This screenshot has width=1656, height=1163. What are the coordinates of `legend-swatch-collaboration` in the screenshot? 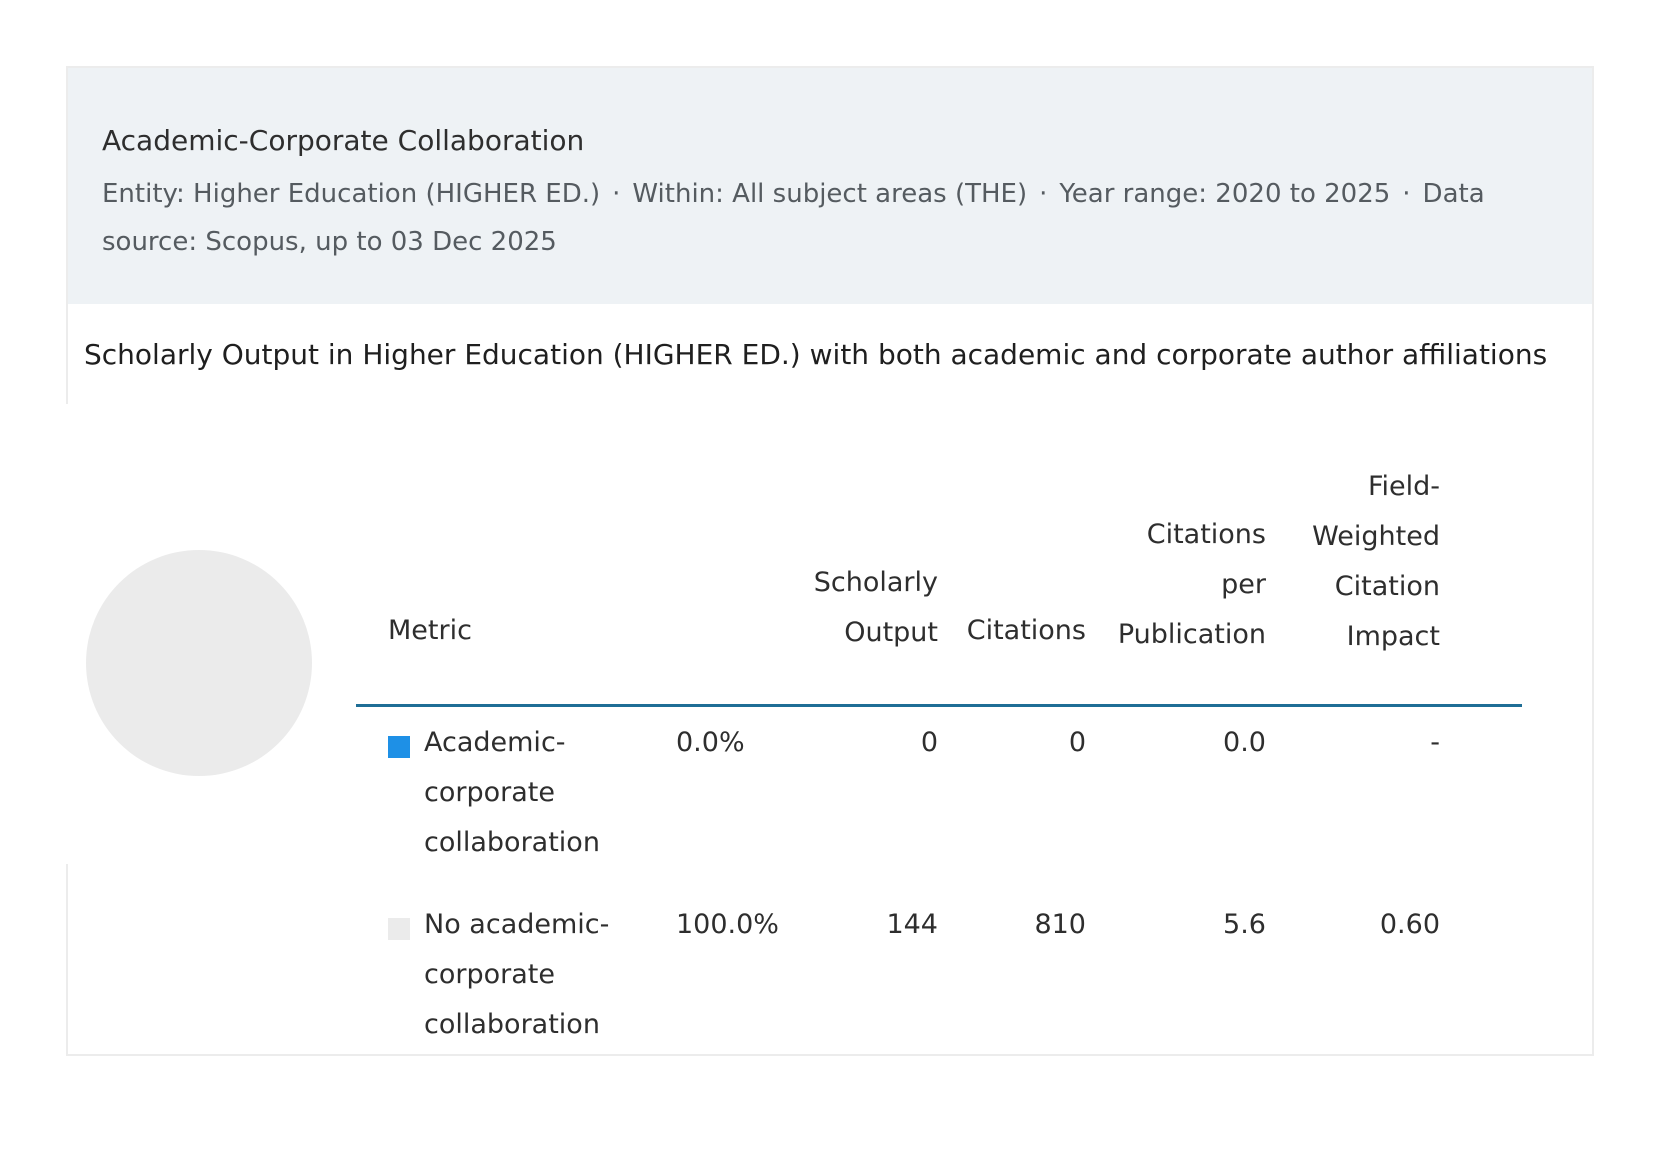 It's located at (399, 747).